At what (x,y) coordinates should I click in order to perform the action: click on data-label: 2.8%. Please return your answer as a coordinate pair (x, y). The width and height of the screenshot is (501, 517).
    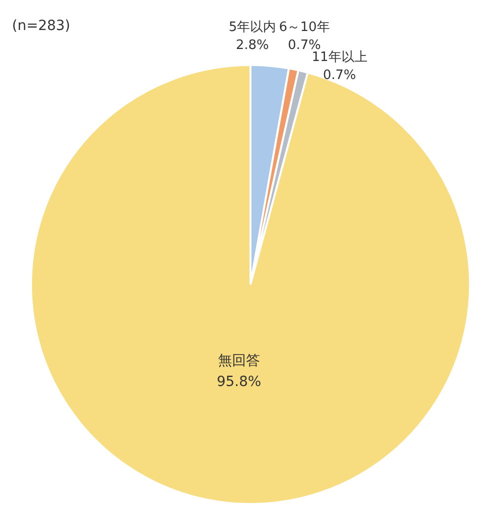
    Looking at the image, I should click on (252, 45).